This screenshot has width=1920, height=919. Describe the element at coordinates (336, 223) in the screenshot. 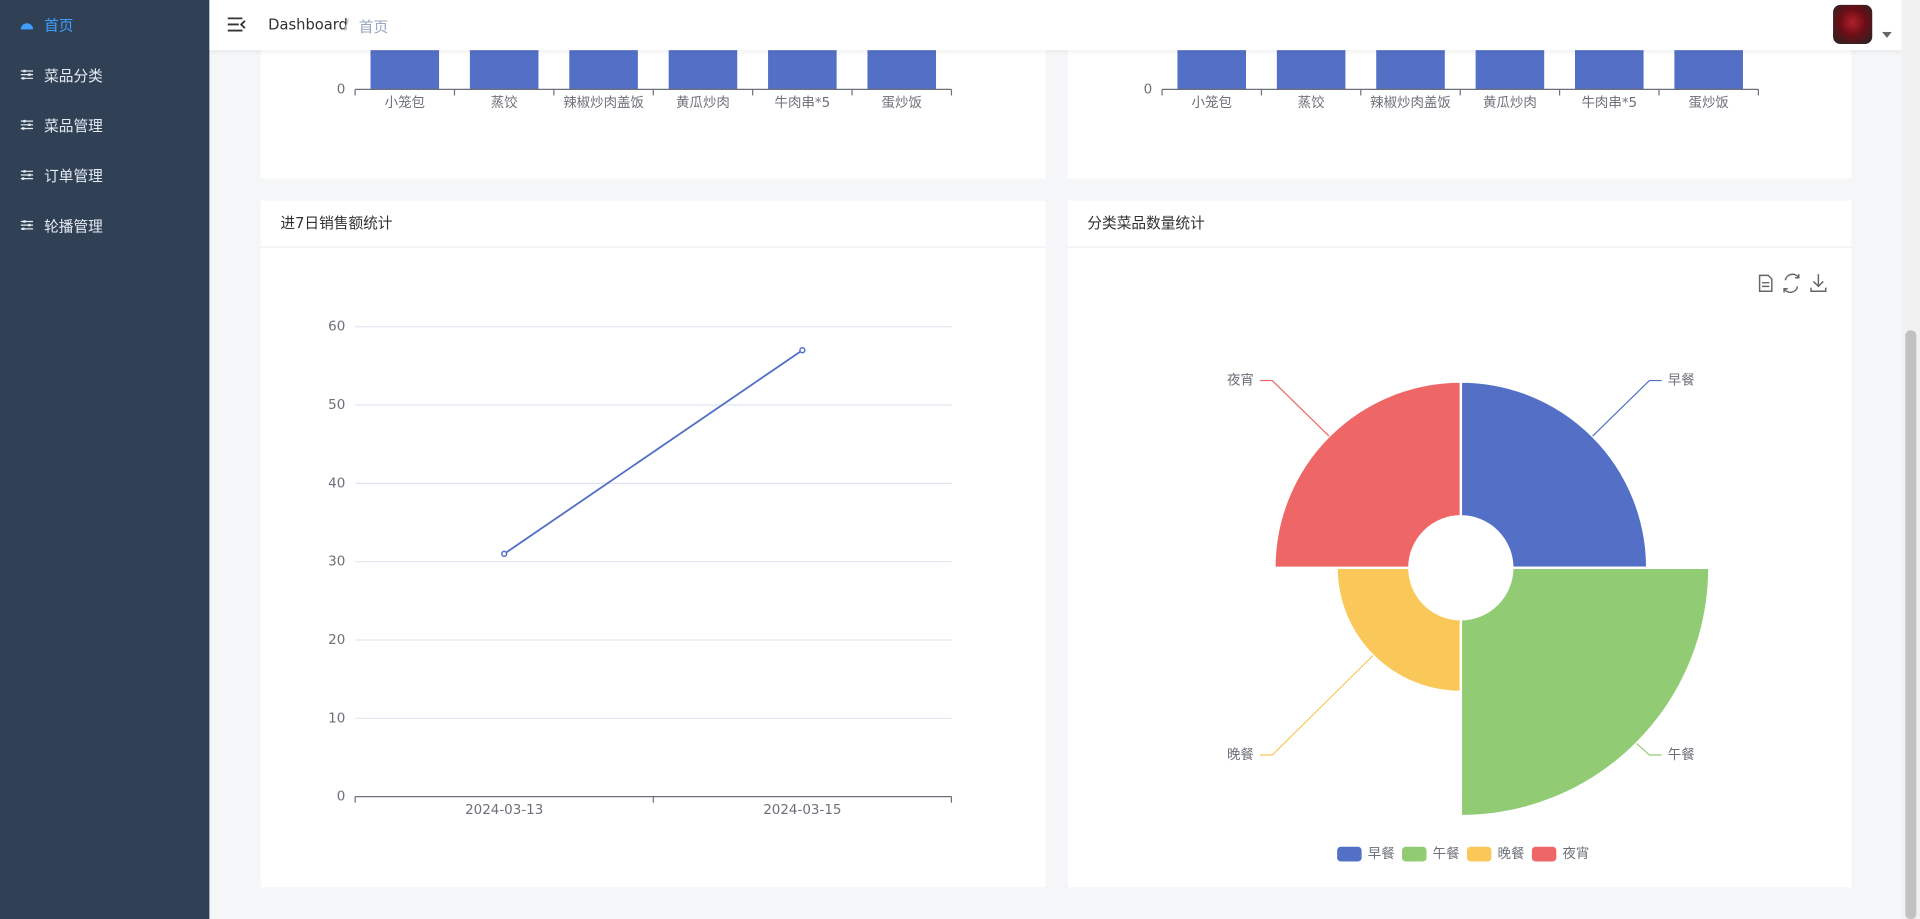

I see `card-title: 进7日销售额统计` at that location.